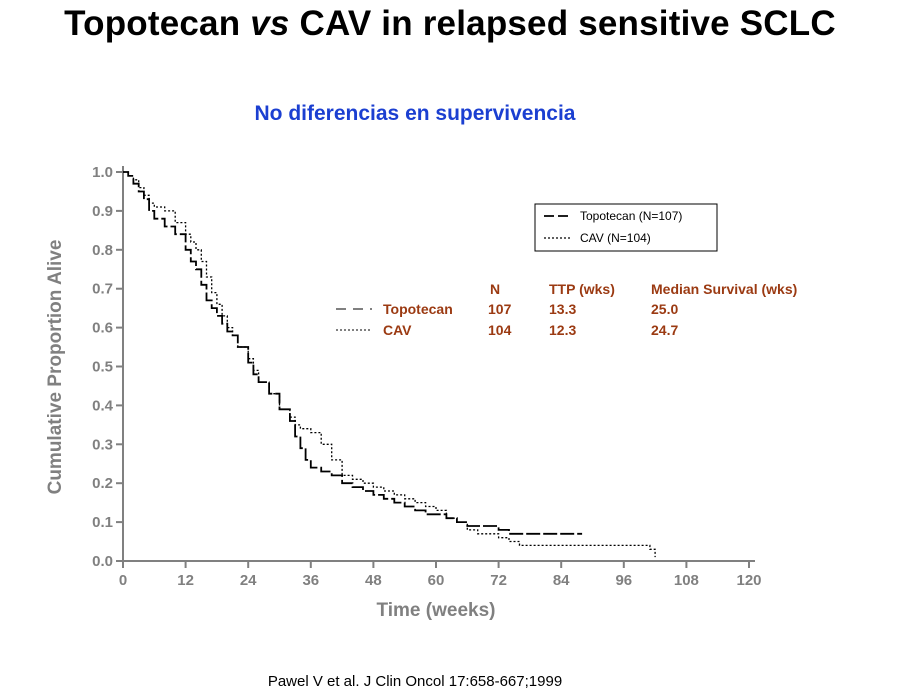 Image resolution: width=900 pixels, height=695 pixels. What do you see at coordinates (248, 580) in the screenshot?
I see `x-tick-label: 24` at bounding box center [248, 580].